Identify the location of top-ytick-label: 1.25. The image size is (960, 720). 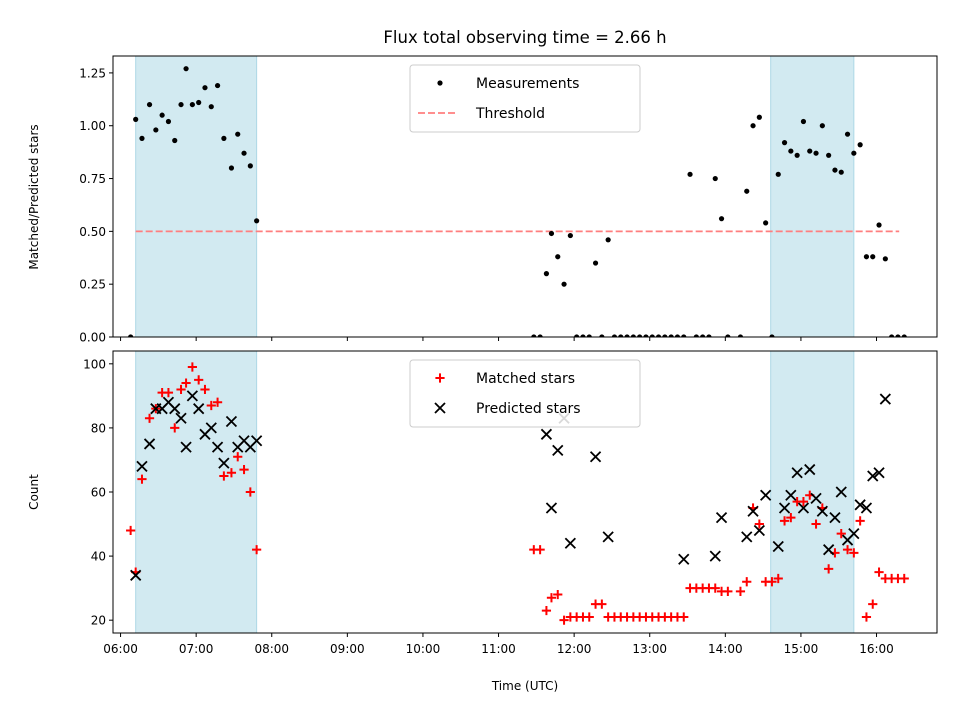
(92, 73).